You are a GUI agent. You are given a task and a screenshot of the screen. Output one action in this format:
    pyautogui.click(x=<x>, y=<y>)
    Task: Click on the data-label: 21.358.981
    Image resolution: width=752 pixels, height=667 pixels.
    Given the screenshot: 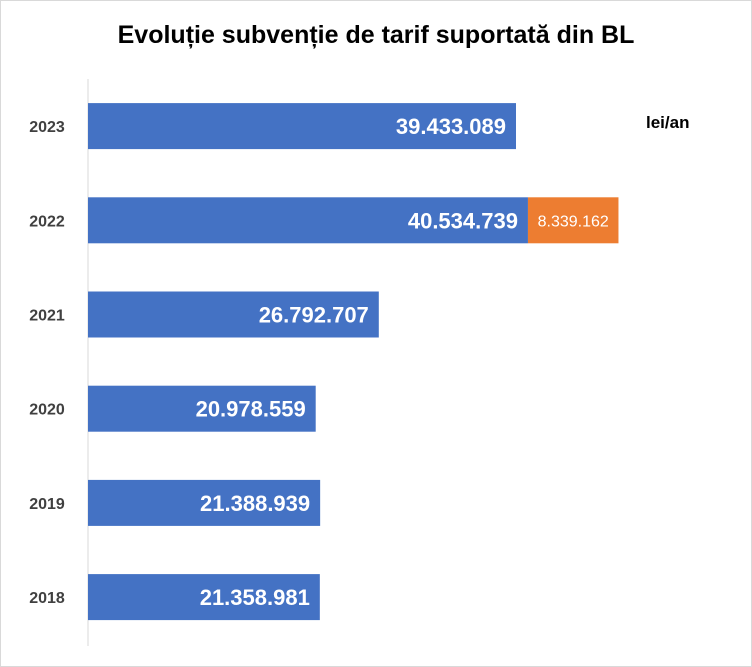 What is the action you would take?
    pyautogui.click(x=255, y=597)
    